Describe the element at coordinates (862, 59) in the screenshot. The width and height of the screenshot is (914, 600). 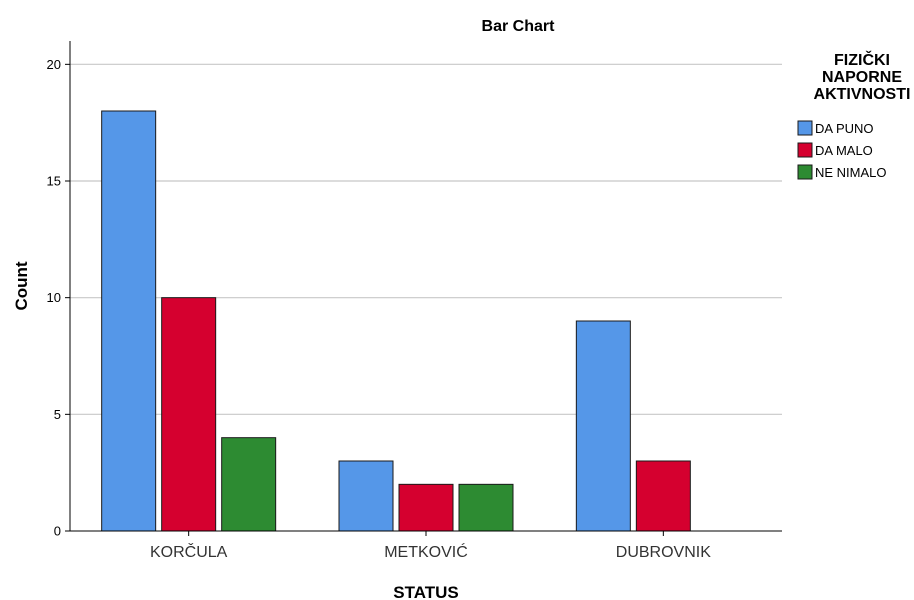
I see `legend-title: FIZIČKI` at that location.